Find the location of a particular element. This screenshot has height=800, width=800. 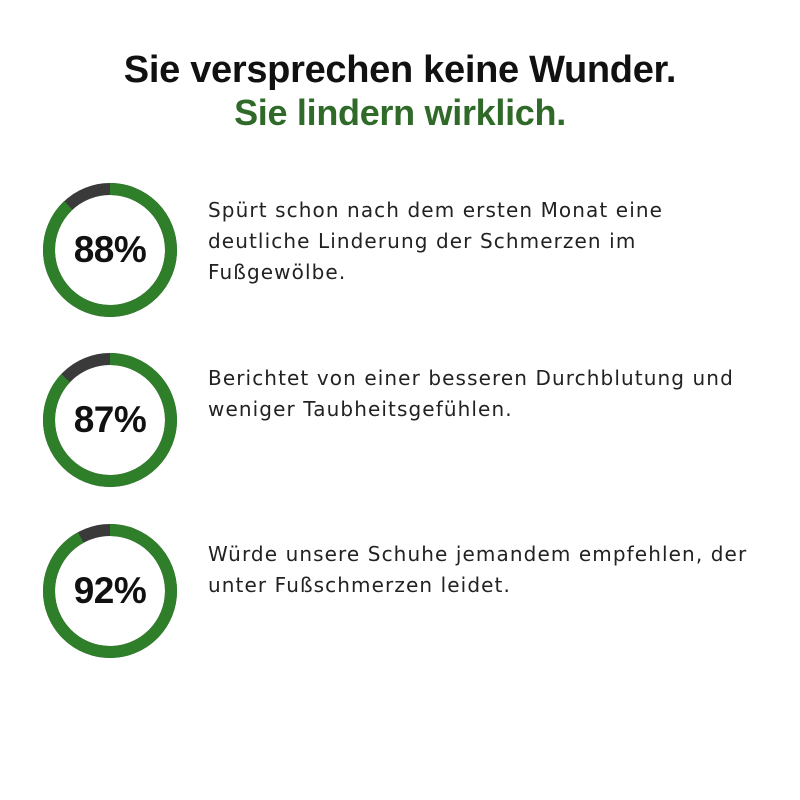

headline-line-1: Sie versprechen keine Wunder. is located at coordinates (400, 70).